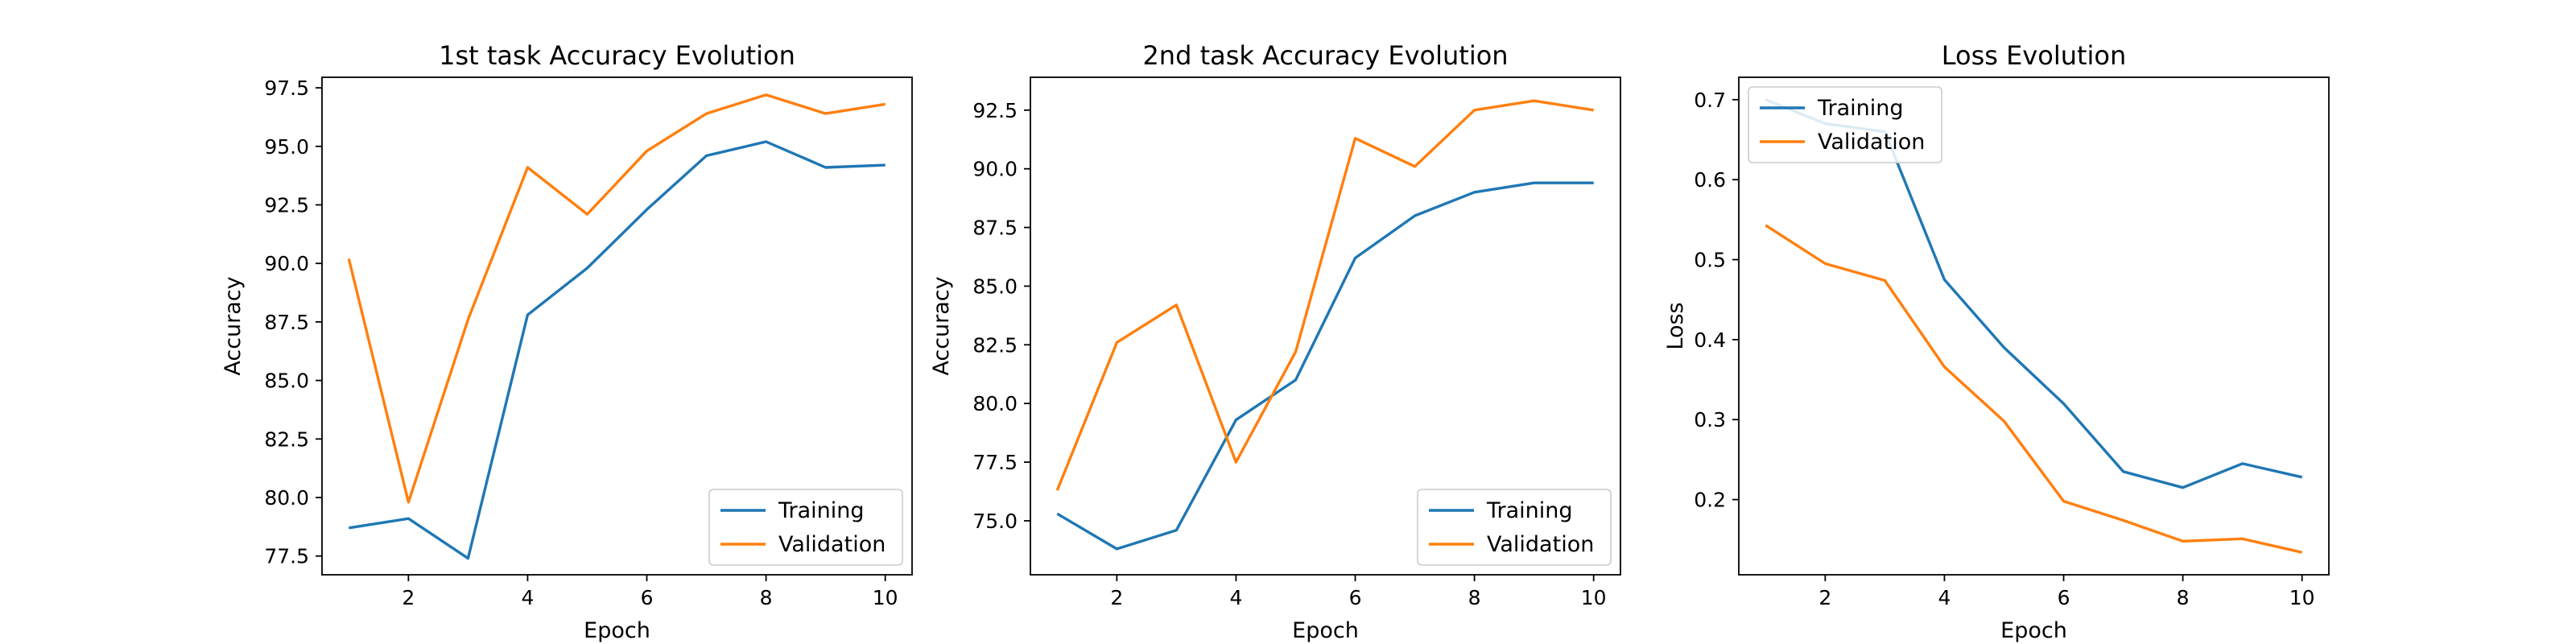 The height and width of the screenshot is (644, 2576). I want to click on chart-title: 2nd task Accuracy Evolution, so click(1325, 55).